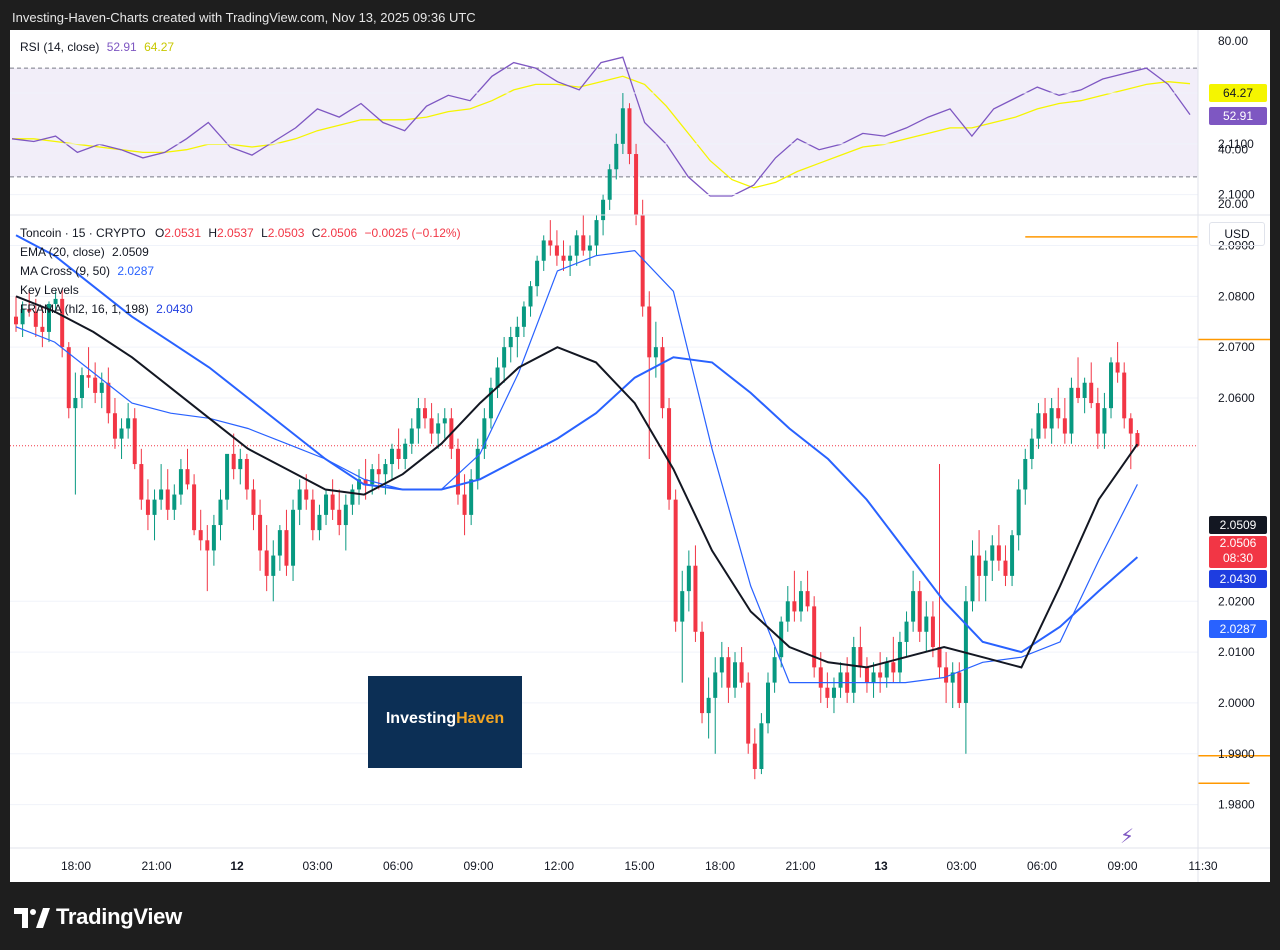  Describe the element at coordinates (640, 916) in the screenshot. I see `footer-bar: TradingView` at that location.